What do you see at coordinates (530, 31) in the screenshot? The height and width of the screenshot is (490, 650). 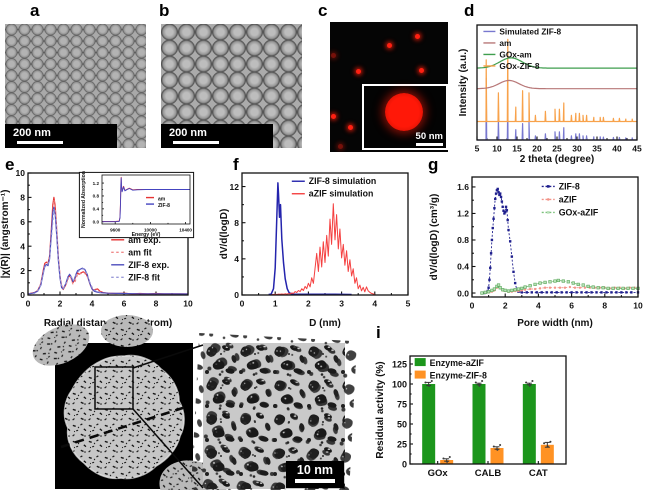 I see `svg-text: Simulated ZIF-8` at bounding box center [530, 31].